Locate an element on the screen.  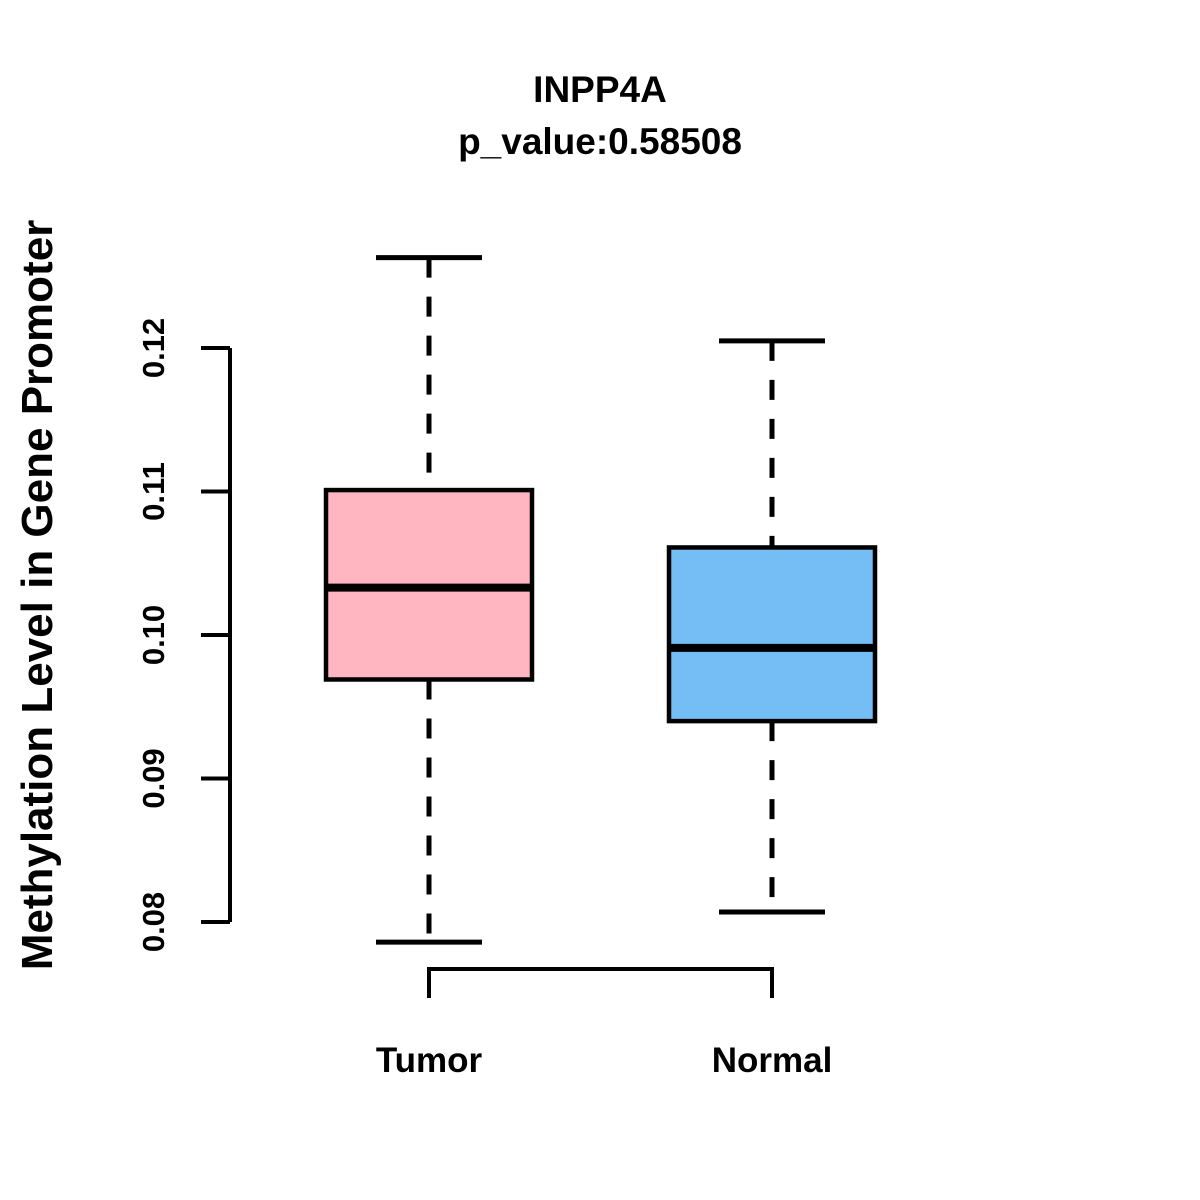
chart-title: INPP4A is located at coordinates (600, 89).